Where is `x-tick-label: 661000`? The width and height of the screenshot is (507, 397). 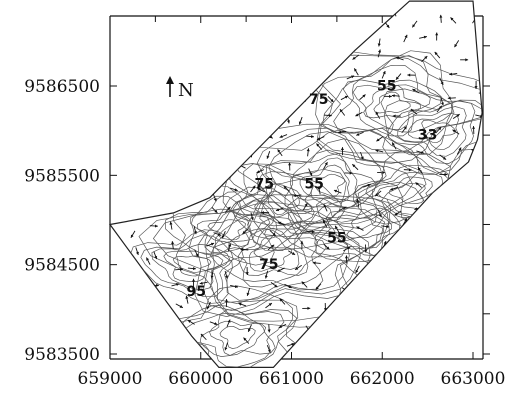 x-tick-label: 661000 is located at coordinates (291, 379).